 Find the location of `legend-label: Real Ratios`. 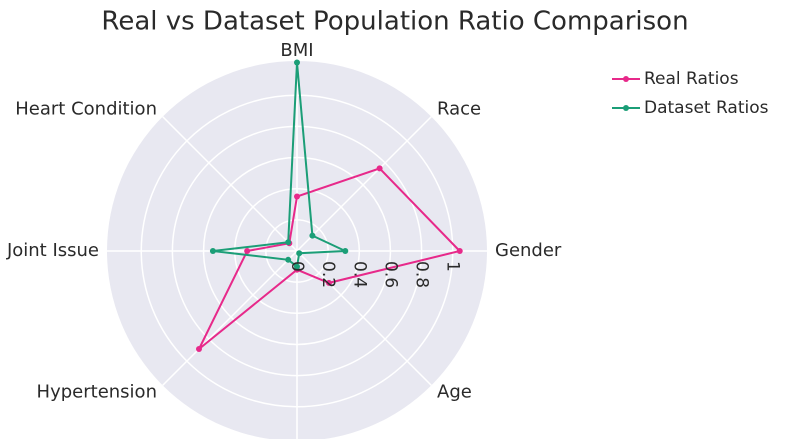

legend-label: Real Ratios is located at coordinates (691, 79).